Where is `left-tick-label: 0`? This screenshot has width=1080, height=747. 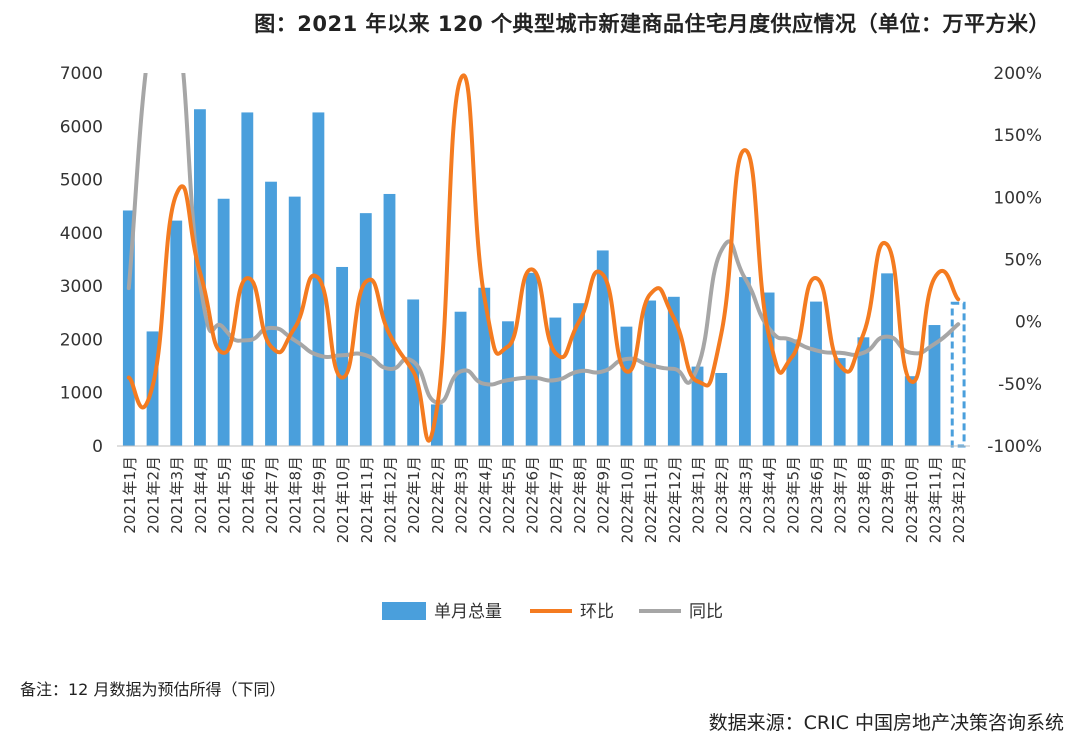 left-tick-label: 0 is located at coordinates (97, 447).